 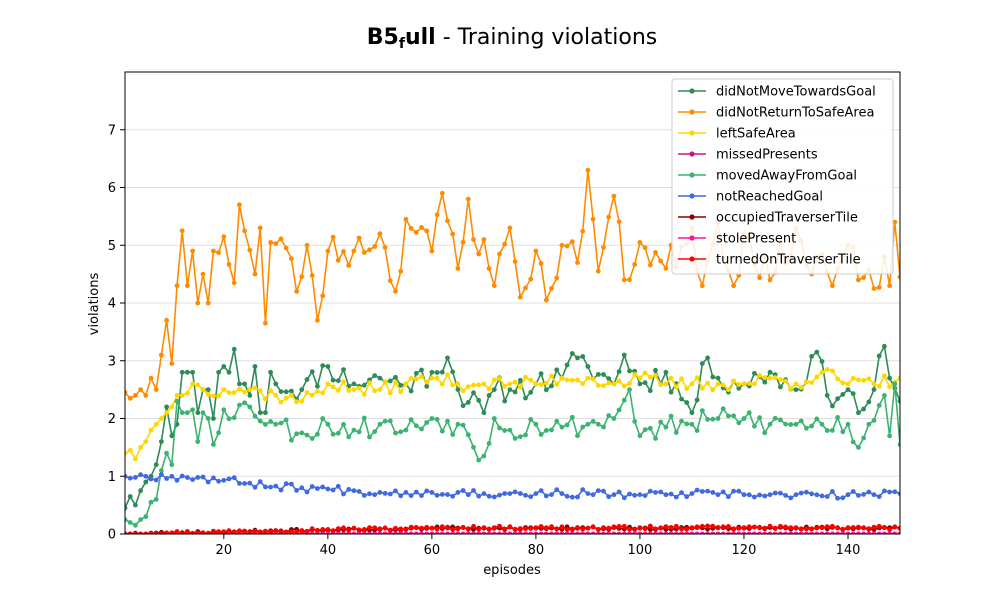 I want to click on y-tick-label: 0, so click(x=112, y=535).